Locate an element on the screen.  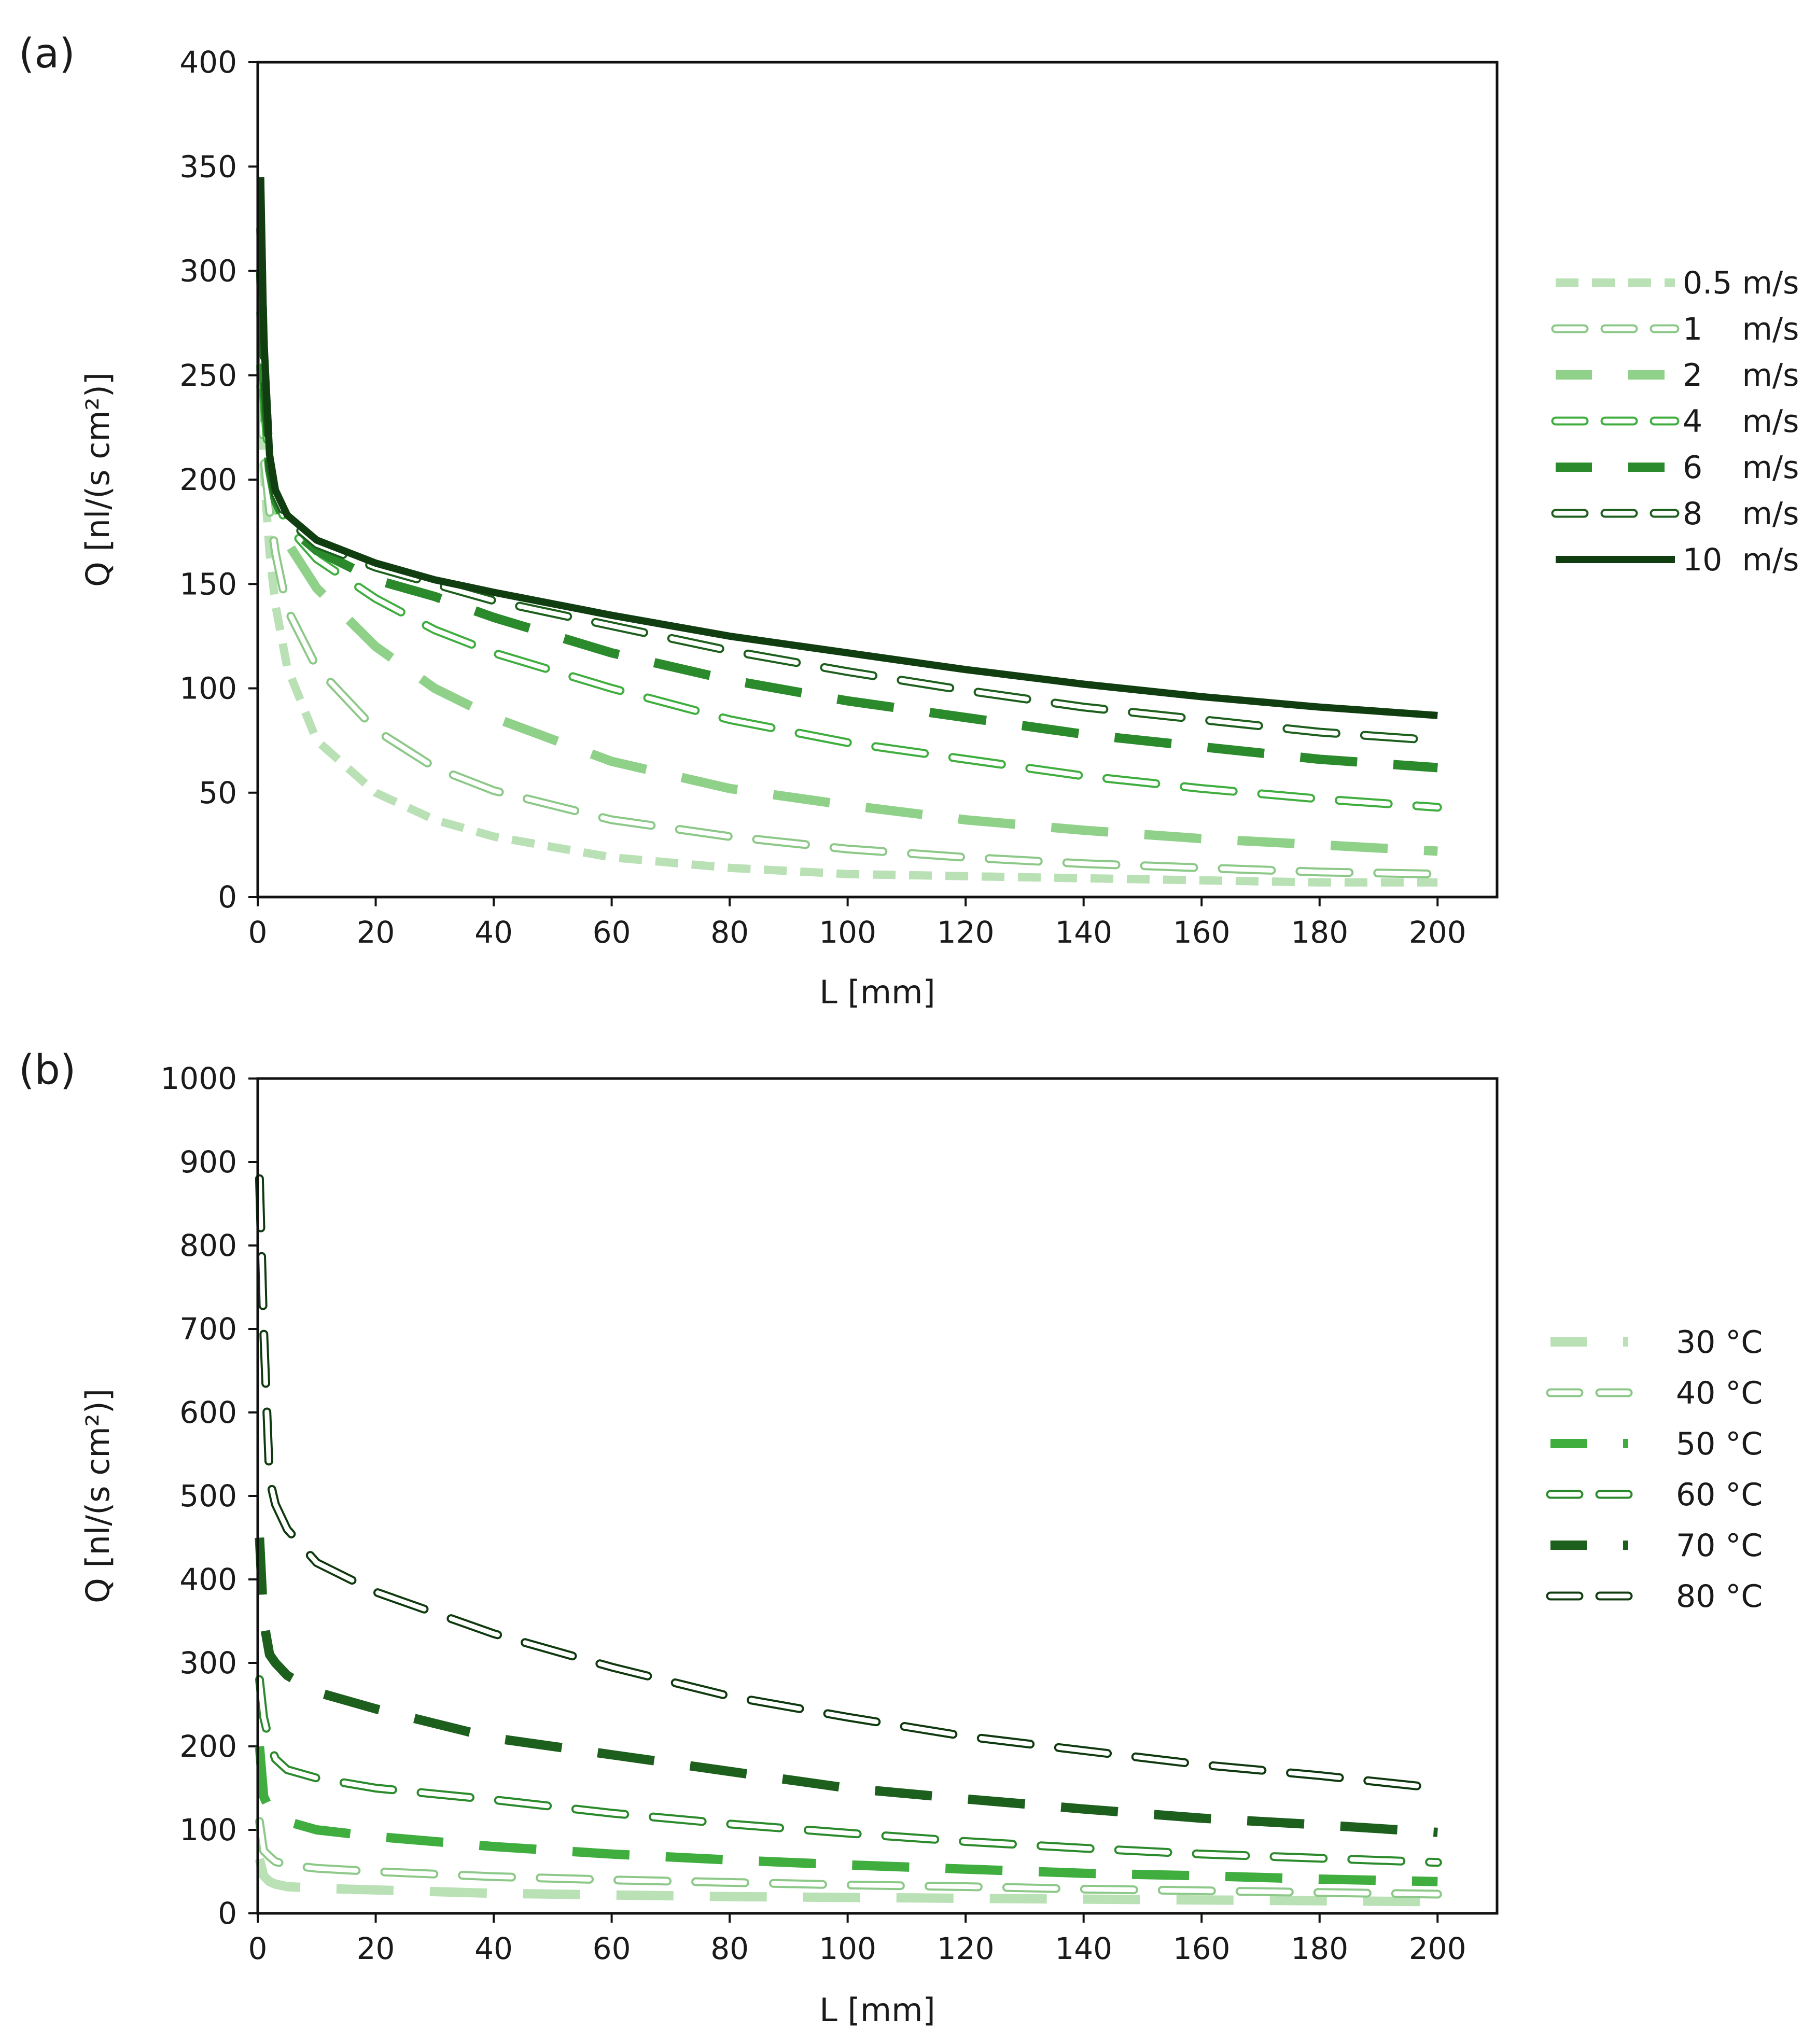
legend-label: 50 °C is located at coordinates (1719, 1444).